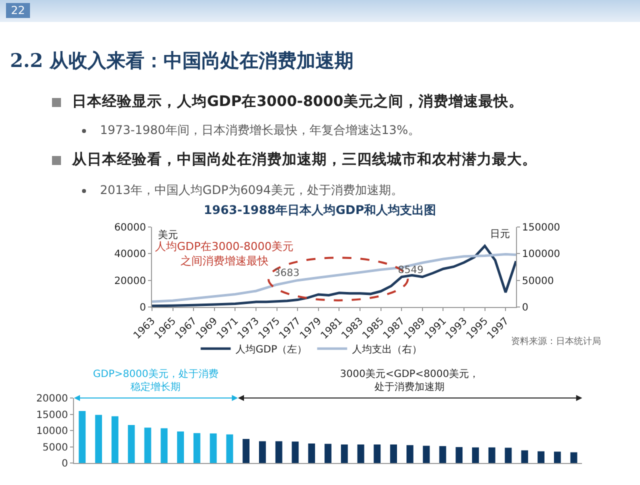  I want to click on text: 从日本经验看，中国尚处在消费加速期，三四线城市和农村潜力最大。, so click(304, 159).